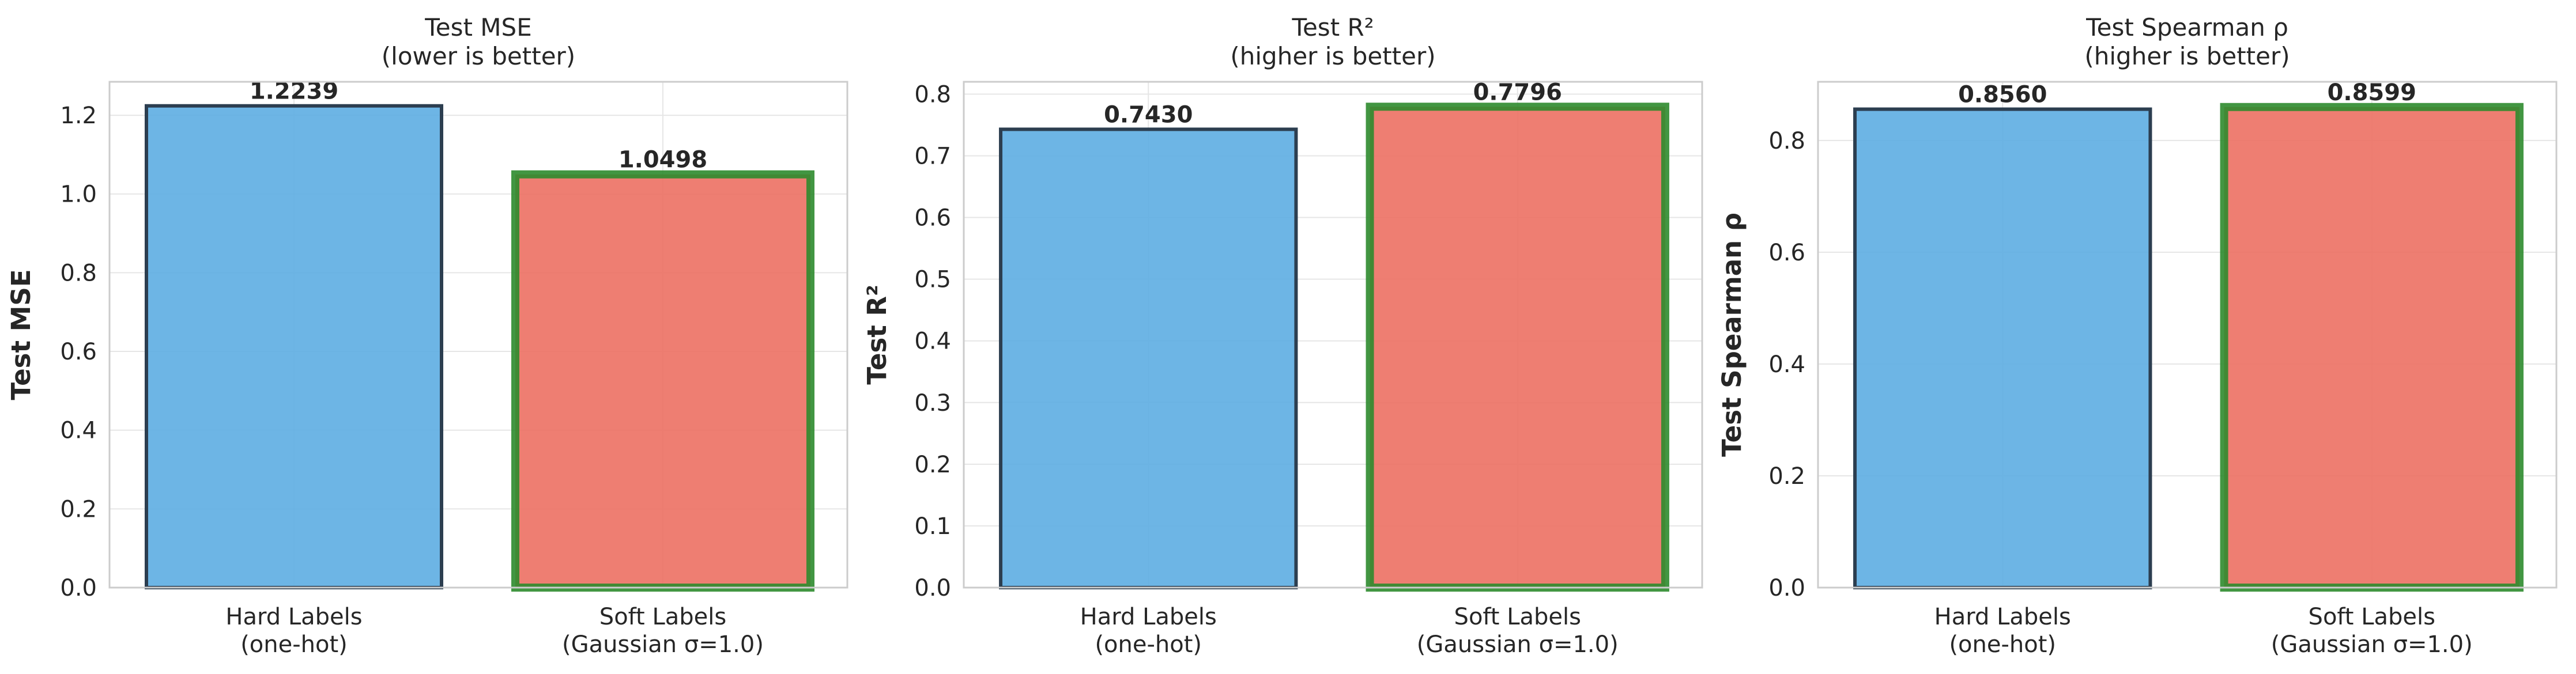  Describe the element at coordinates (932, 280) in the screenshot. I see `y-tick-label: 0.5` at that location.